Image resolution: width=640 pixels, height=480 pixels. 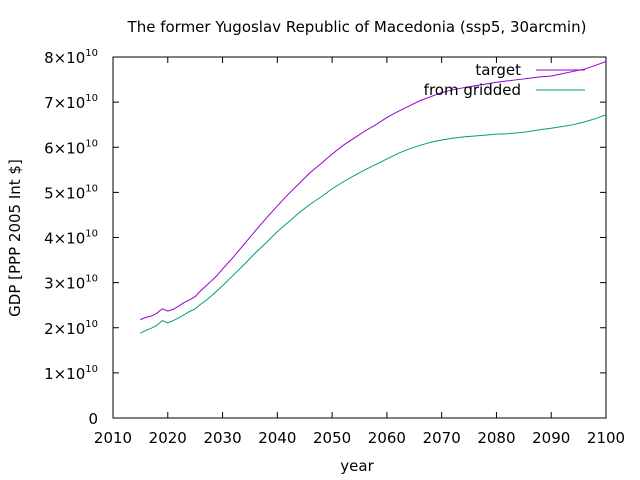 What do you see at coordinates (71, 328) in the screenshot?
I see `y-tick-label: 2×10¹⁰` at bounding box center [71, 328].